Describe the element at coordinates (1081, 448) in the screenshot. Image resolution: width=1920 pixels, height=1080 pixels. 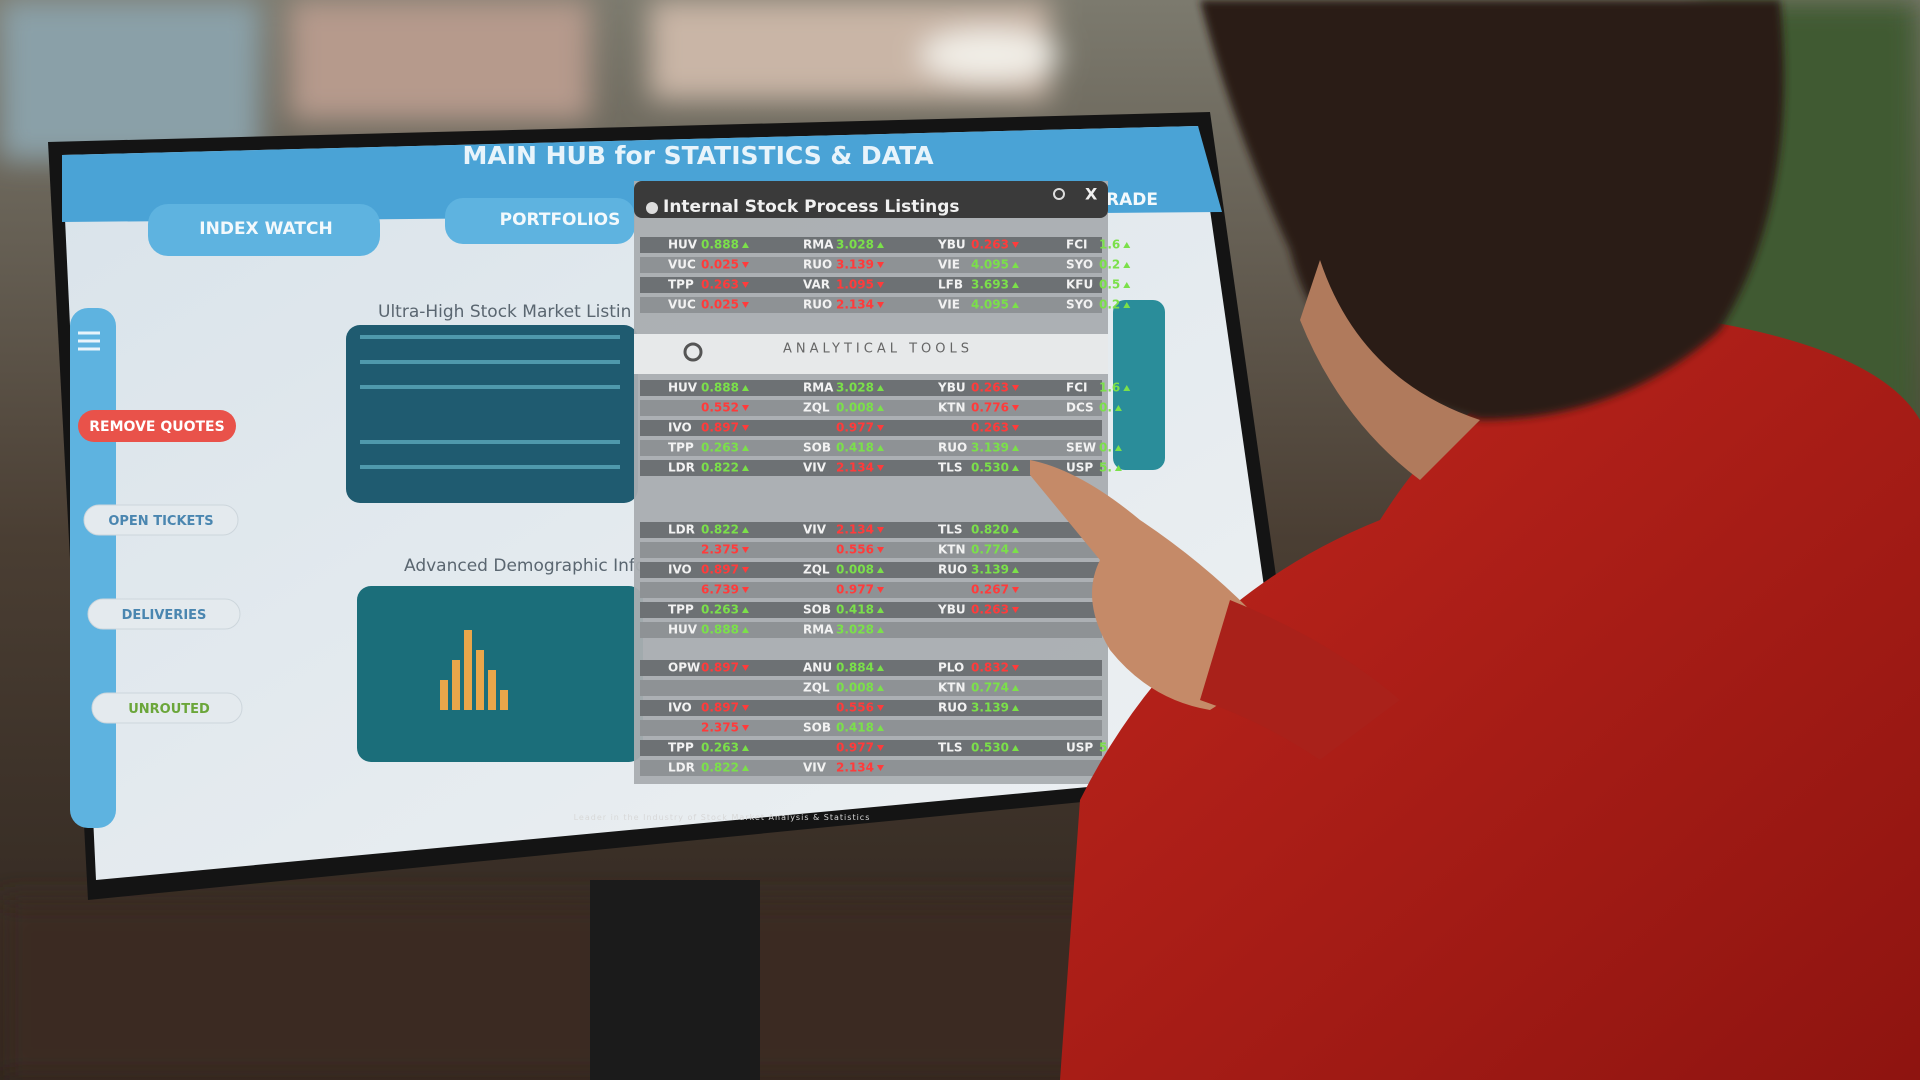
I see `ticker-symbol: SEW` at that location.